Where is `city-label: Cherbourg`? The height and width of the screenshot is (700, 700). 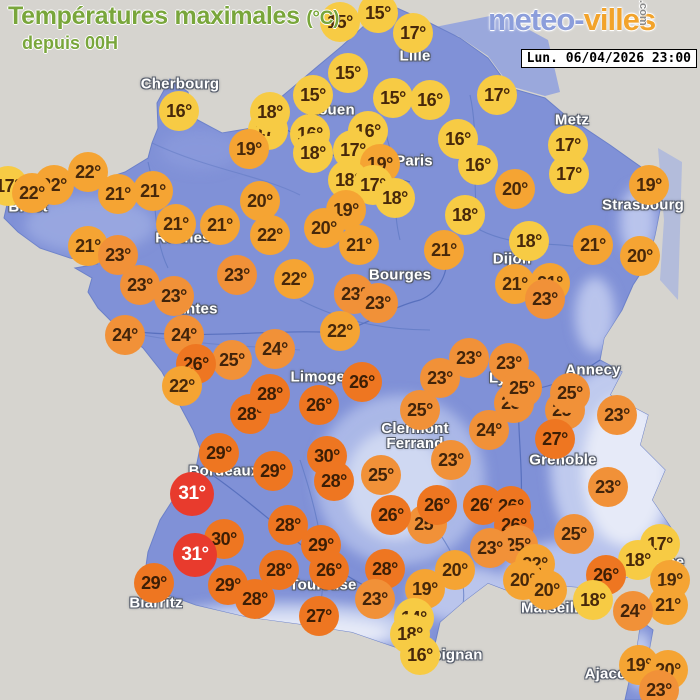 city-label: Cherbourg is located at coordinates (180, 84).